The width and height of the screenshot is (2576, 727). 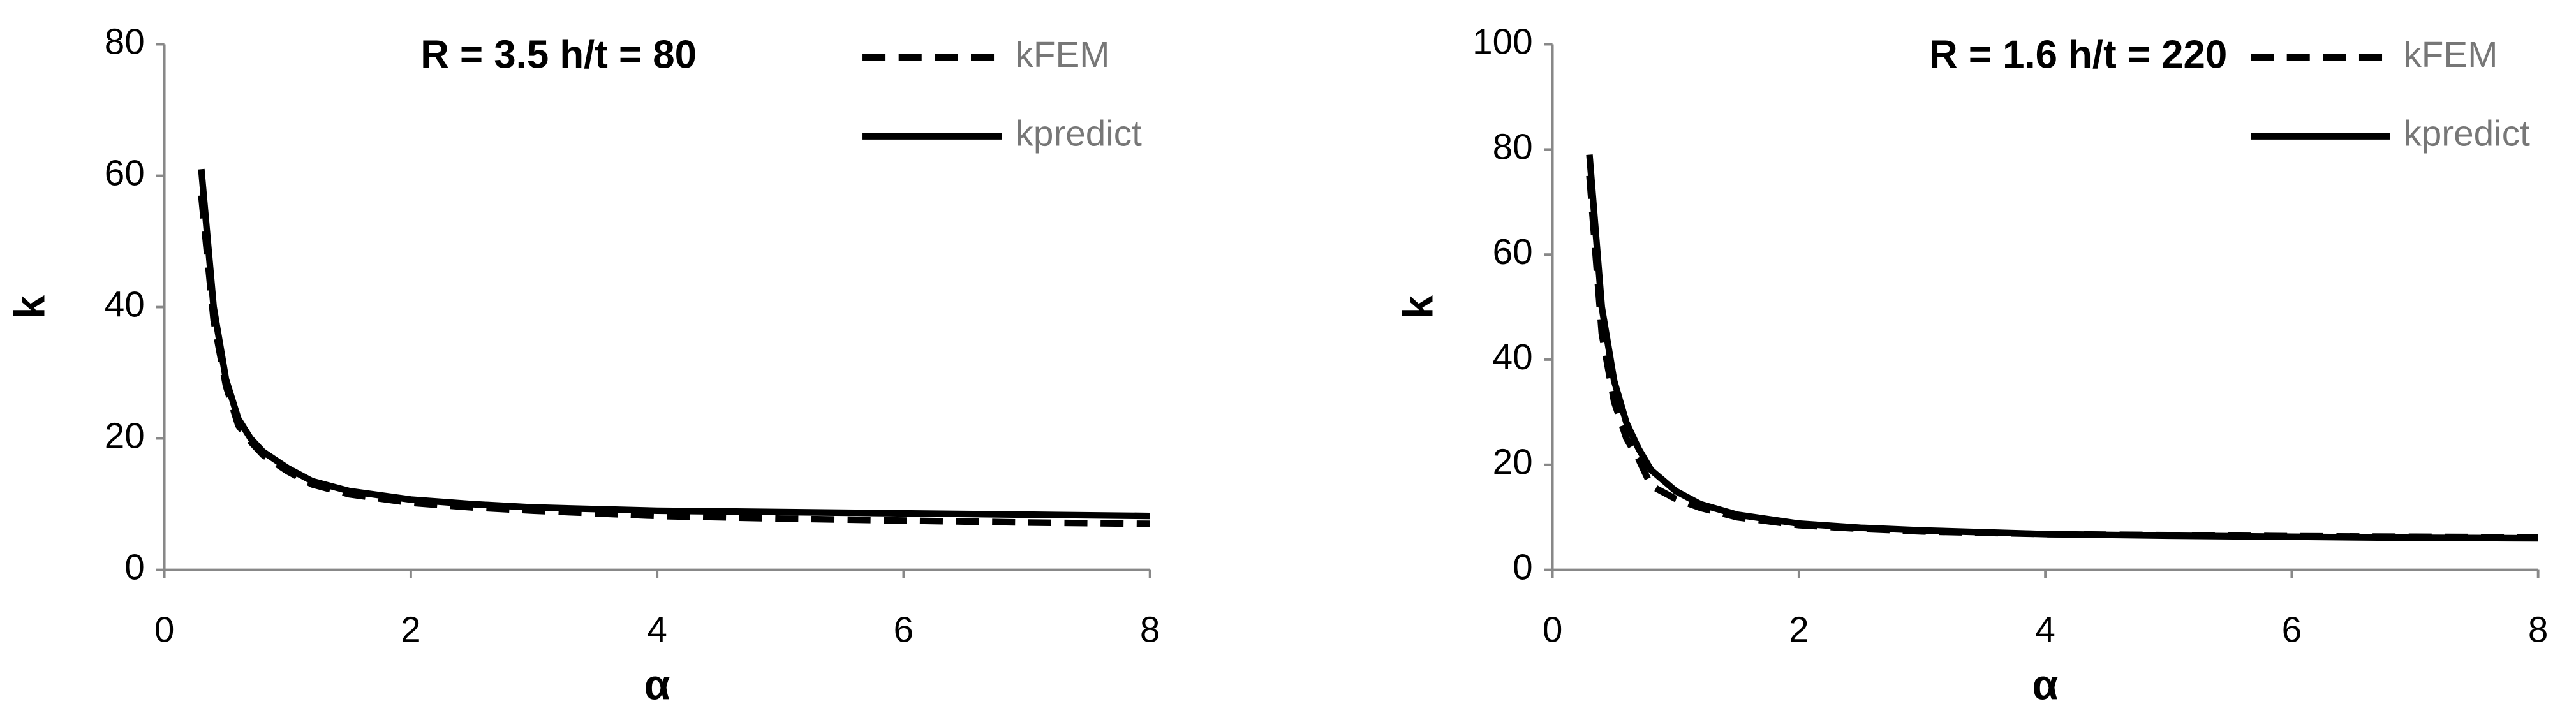 What do you see at coordinates (1502, 42) in the screenshot?
I see `y-tick-label: 100` at bounding box center [1502, 42].